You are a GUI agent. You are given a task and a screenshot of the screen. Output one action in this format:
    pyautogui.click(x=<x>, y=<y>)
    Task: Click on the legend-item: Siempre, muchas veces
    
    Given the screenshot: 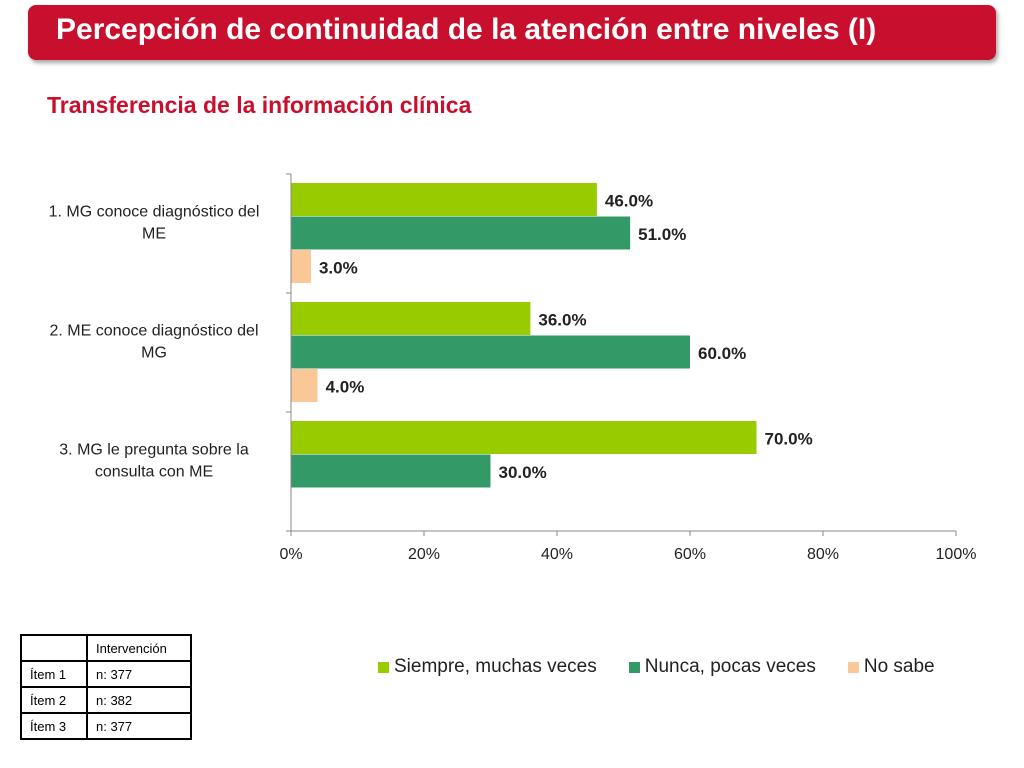 What is the action you would take?
    pyautogui.click(x=487, y=667)
    